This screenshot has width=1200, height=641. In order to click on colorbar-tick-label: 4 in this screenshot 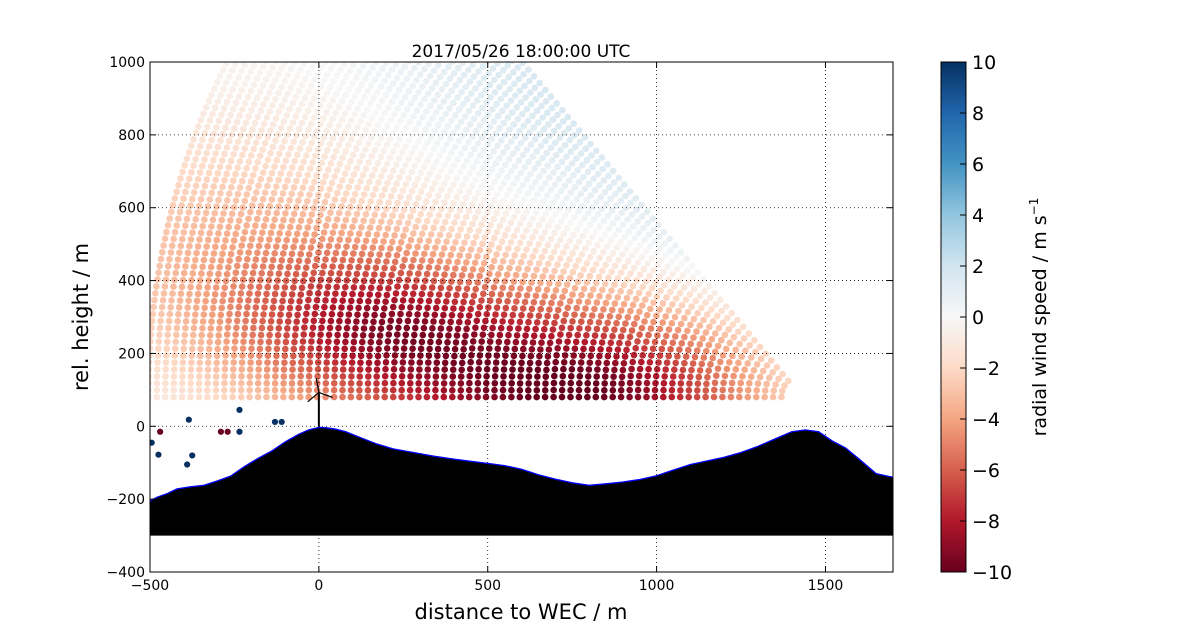, I will do `click(978, 216)`.